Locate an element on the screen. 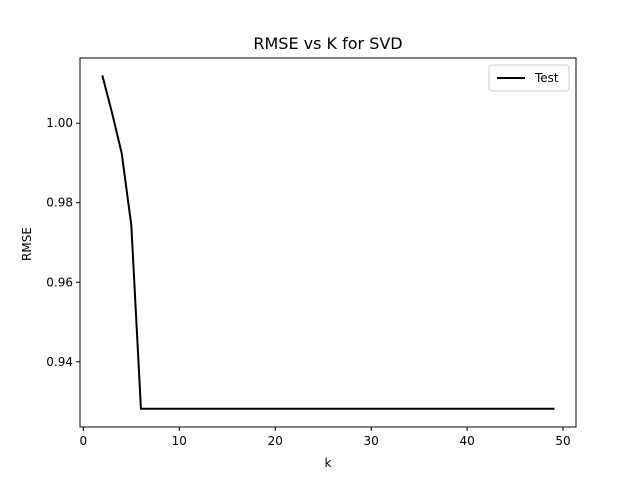 Image resolution: width=640 pixels, height=480 pixels. x-tick-label: 20 is located at coordinates (275, 441).